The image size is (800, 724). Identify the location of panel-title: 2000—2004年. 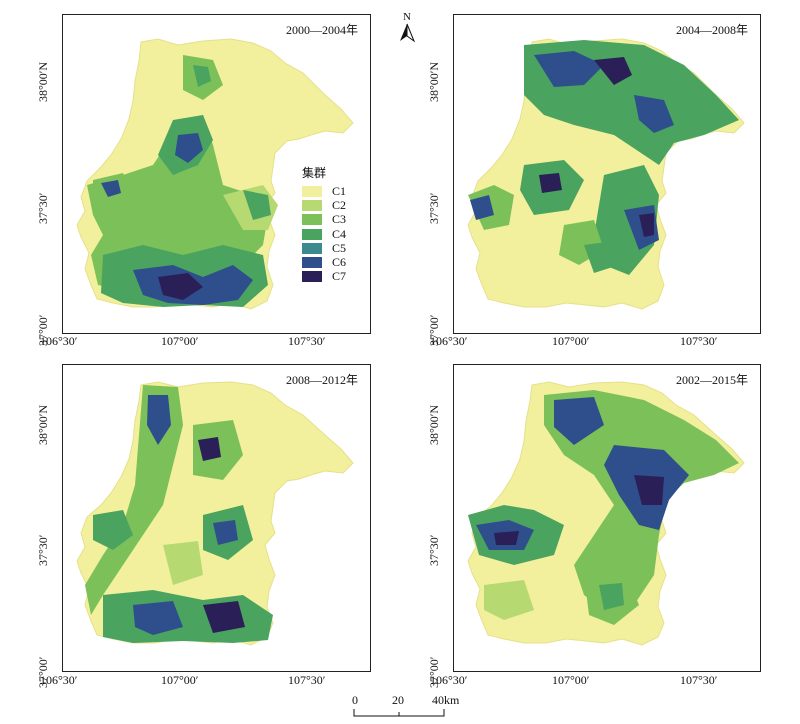
(321, 30).